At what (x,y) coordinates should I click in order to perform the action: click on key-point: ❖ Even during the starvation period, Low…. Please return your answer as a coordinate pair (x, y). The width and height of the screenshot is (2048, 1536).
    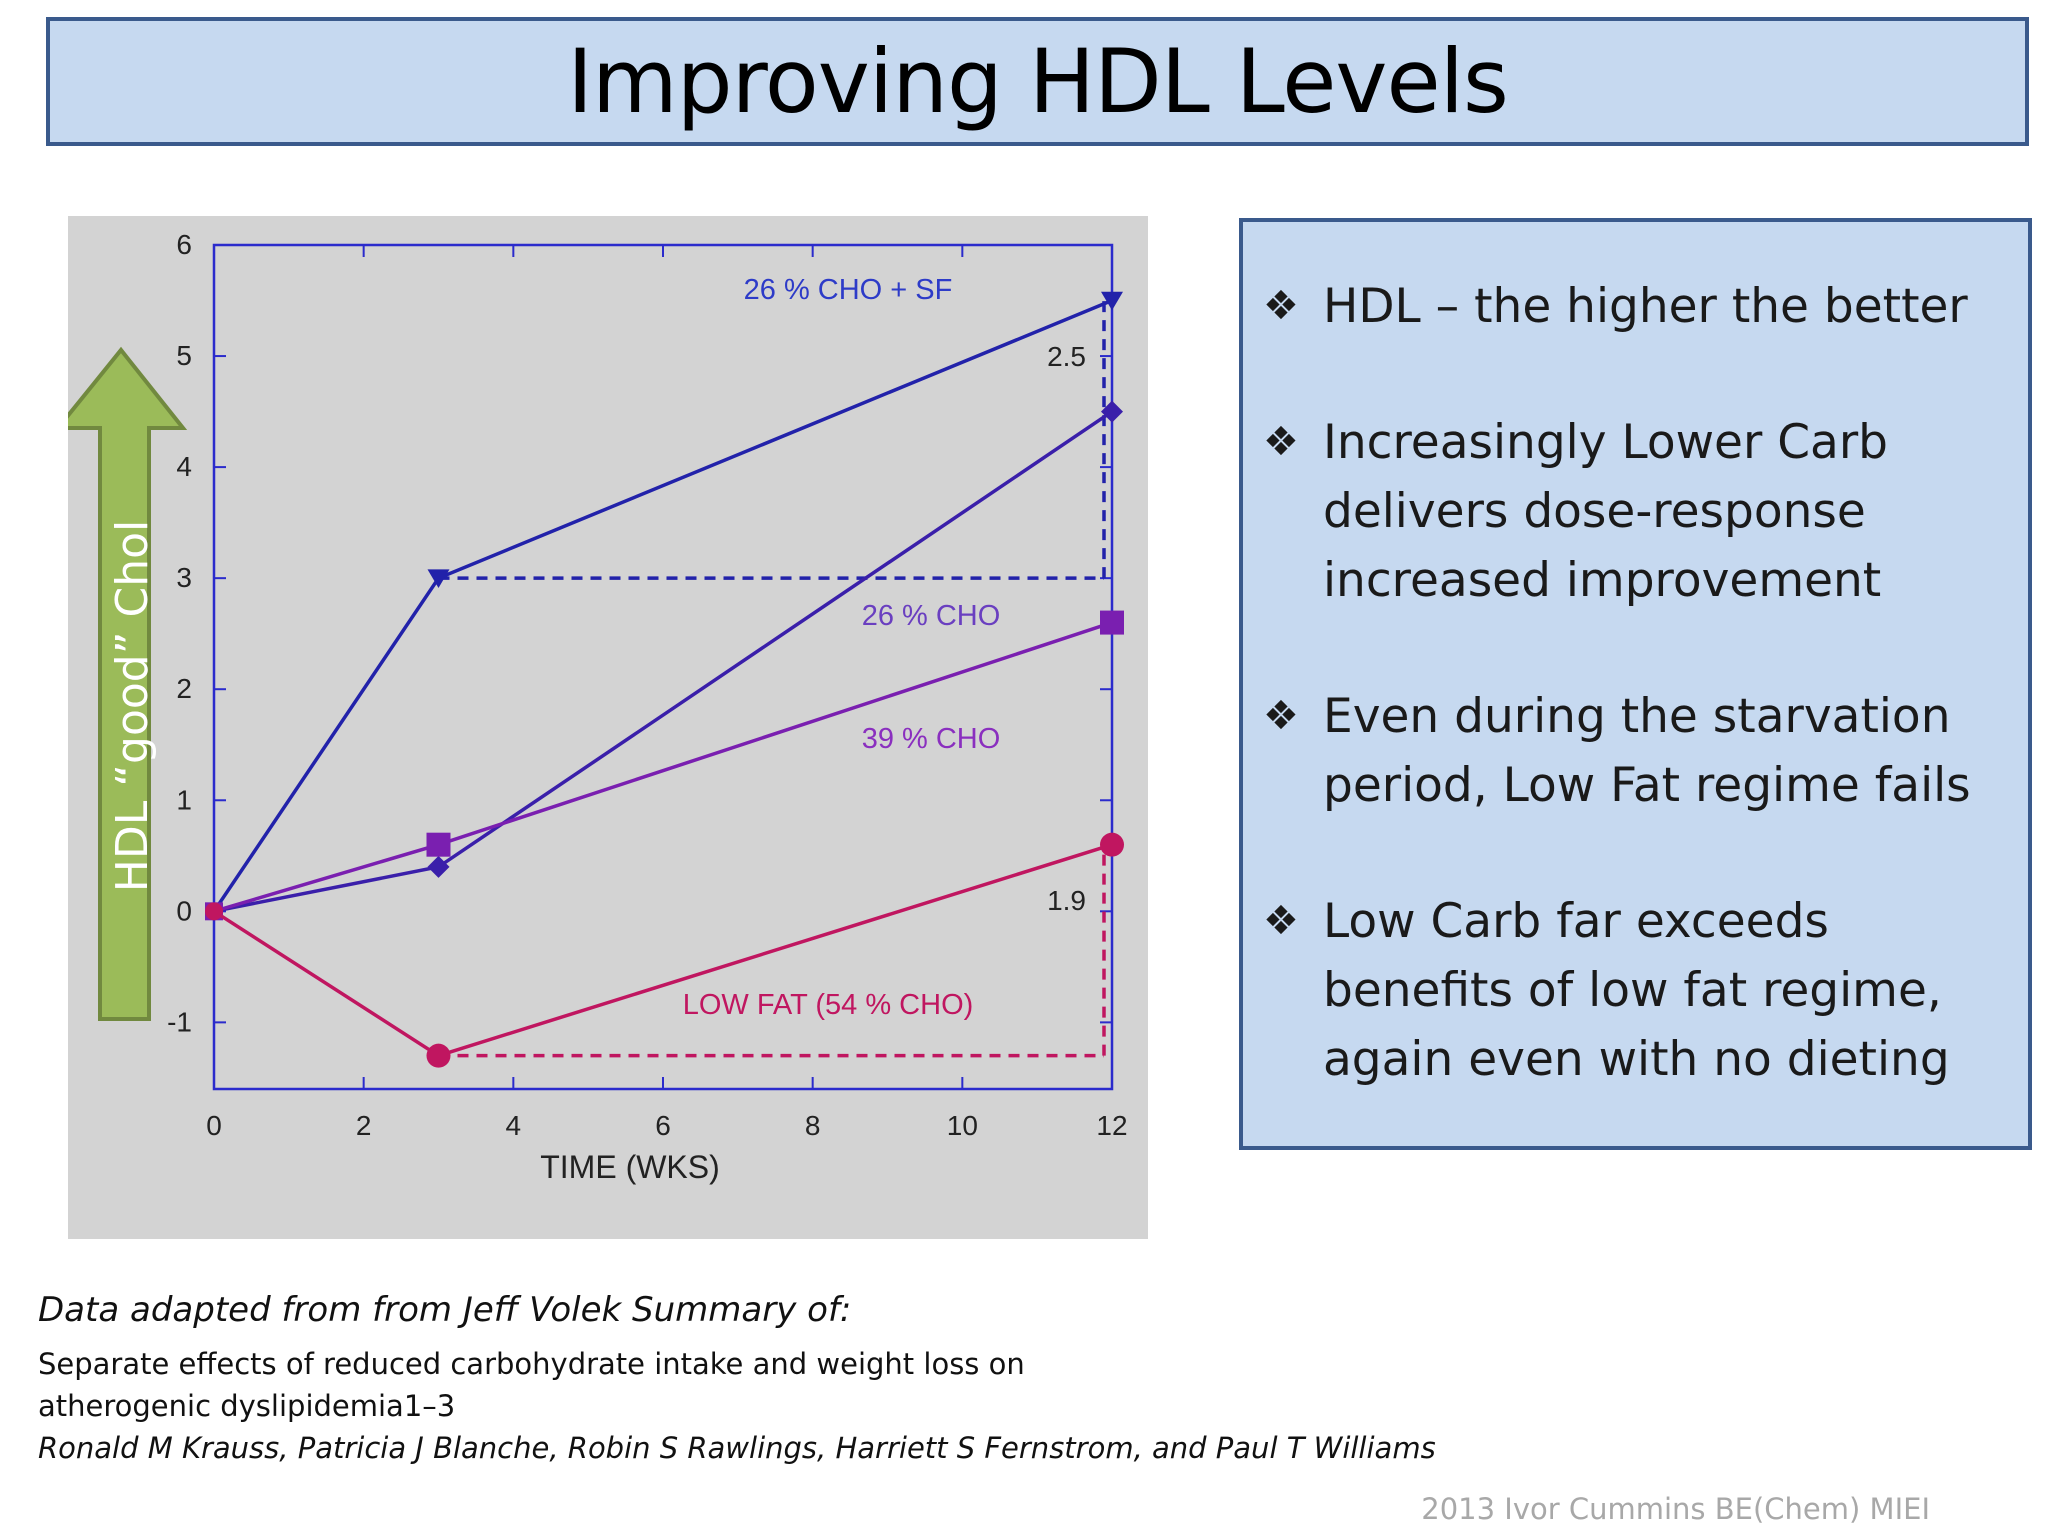
    Looking at the image, I should click on (1634, 751).